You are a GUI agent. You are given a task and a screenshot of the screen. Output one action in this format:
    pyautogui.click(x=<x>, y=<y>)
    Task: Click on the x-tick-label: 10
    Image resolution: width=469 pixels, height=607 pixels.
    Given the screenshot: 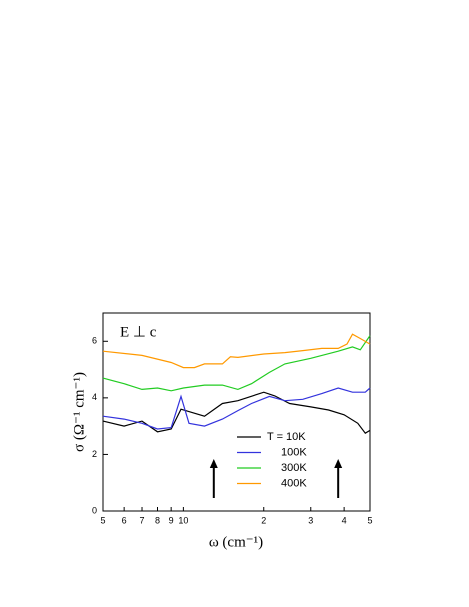 What is the action you would take?
    pyautogui.click(x=183, y=520)
    